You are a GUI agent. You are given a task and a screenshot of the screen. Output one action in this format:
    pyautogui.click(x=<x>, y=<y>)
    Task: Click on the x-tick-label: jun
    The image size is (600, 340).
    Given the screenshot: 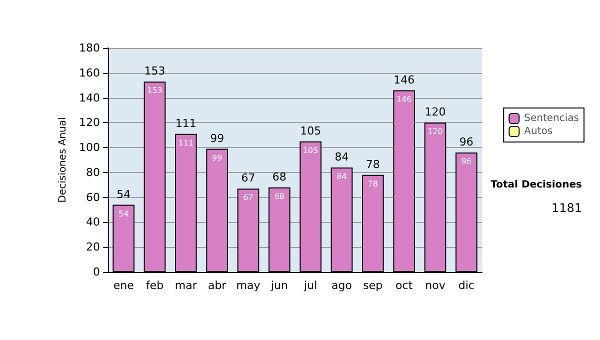 What is the action you would take?
    pyautogui.click(x=279, y=285)
    